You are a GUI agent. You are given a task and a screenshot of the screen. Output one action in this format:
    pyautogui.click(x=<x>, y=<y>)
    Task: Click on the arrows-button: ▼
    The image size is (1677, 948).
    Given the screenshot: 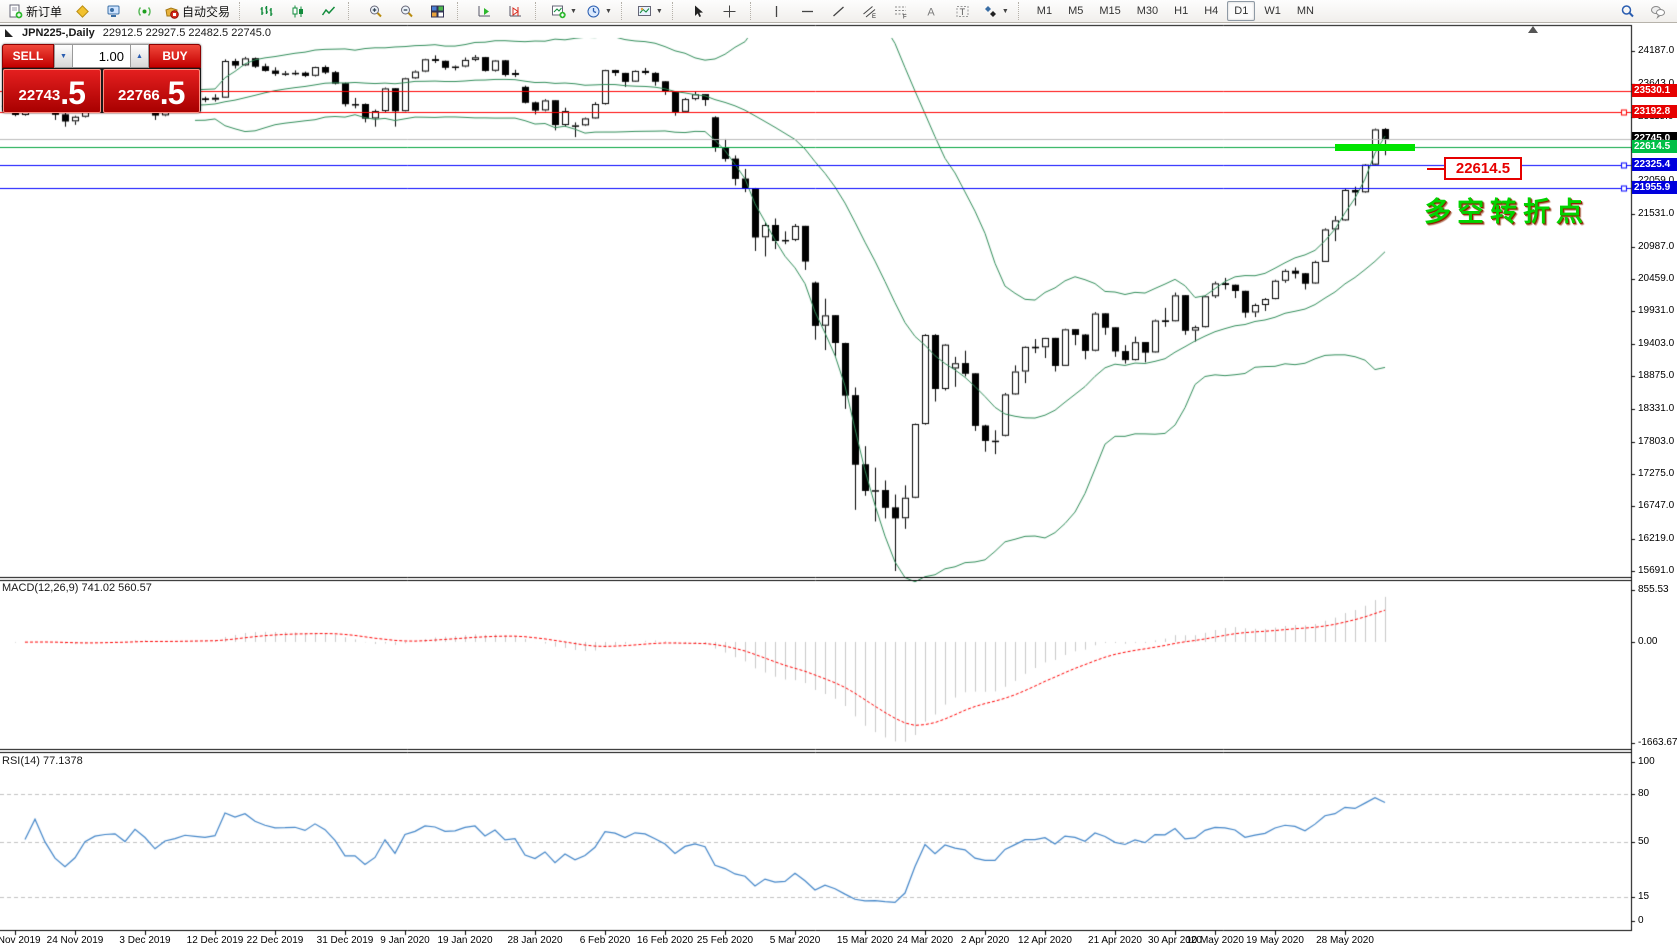 What is the action you would take?
    pyautogui.click(x=996, y=11)
    